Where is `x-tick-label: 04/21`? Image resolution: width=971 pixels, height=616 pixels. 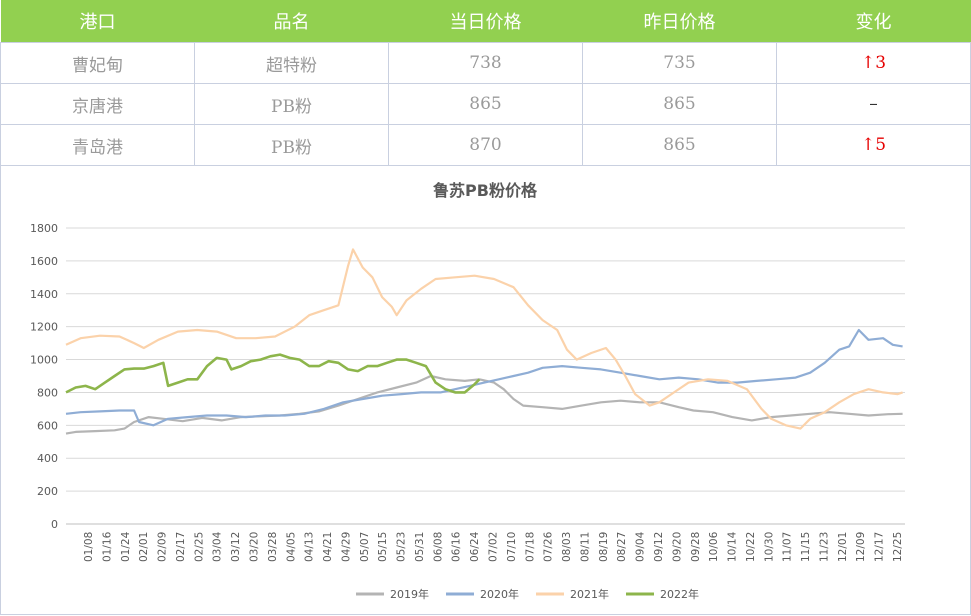 x-tick-label: 04/21 is located at coordinates (328, 547).